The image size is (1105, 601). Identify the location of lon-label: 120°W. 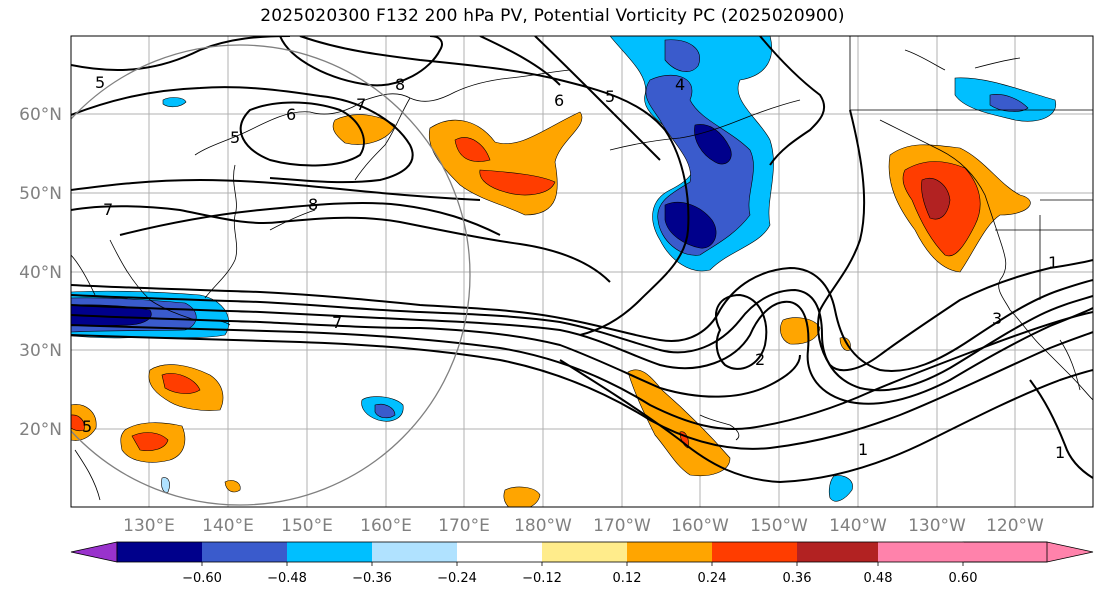
(1015, 526).